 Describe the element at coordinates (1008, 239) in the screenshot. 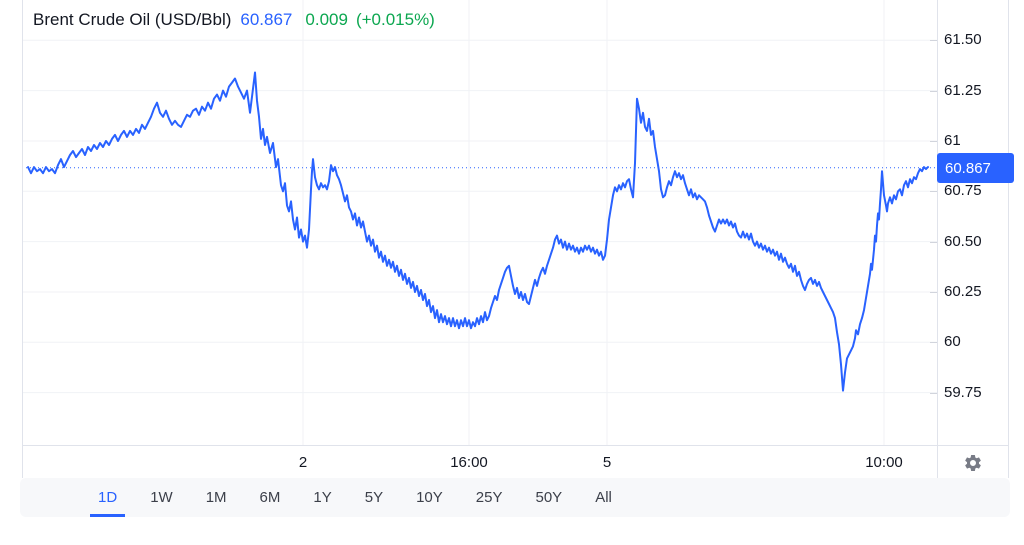

I see `widget-right-border` at that location.